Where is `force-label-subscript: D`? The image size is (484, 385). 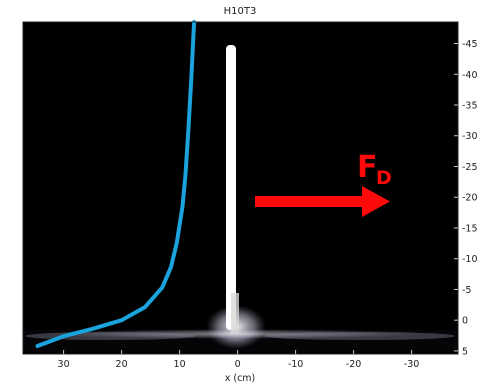
force-label-subscript: D is located at coordinates (384, 178).